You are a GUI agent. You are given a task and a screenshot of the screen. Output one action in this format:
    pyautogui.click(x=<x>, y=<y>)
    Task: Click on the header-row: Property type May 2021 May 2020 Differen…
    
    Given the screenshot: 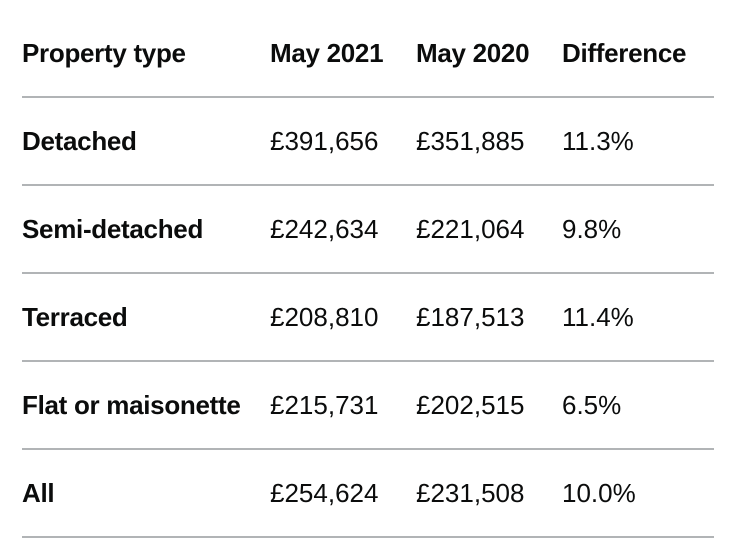 What is the action you would take?
    pyautogui.click(x=368, y=54)
    